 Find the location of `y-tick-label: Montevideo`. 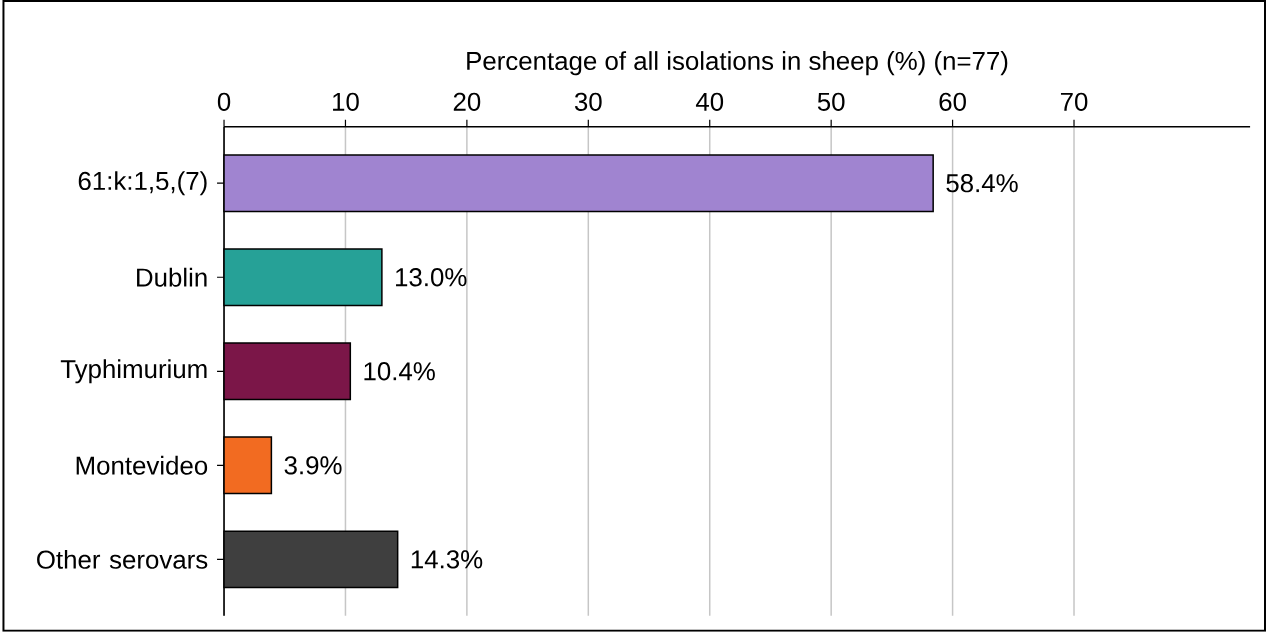

y-tick-label: Montevideo is located at coordinates (142, 465).